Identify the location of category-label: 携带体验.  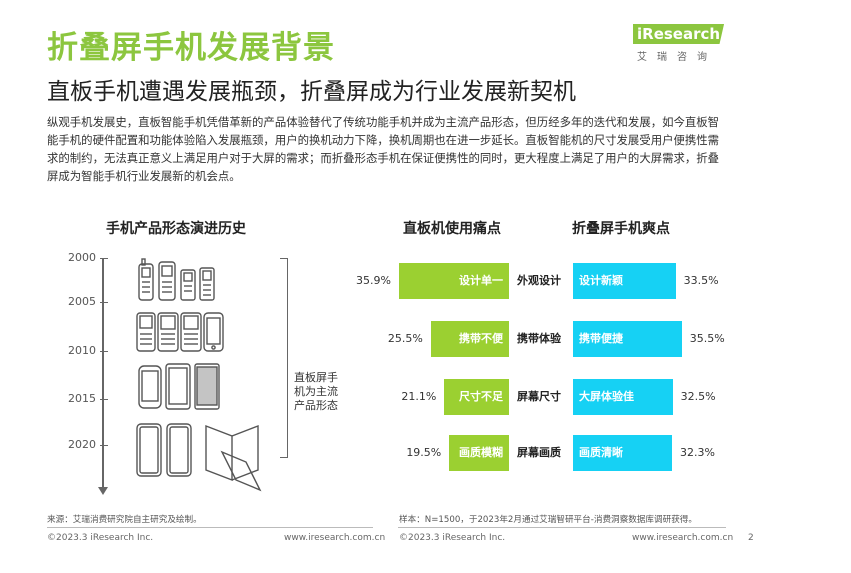
(539, 338).